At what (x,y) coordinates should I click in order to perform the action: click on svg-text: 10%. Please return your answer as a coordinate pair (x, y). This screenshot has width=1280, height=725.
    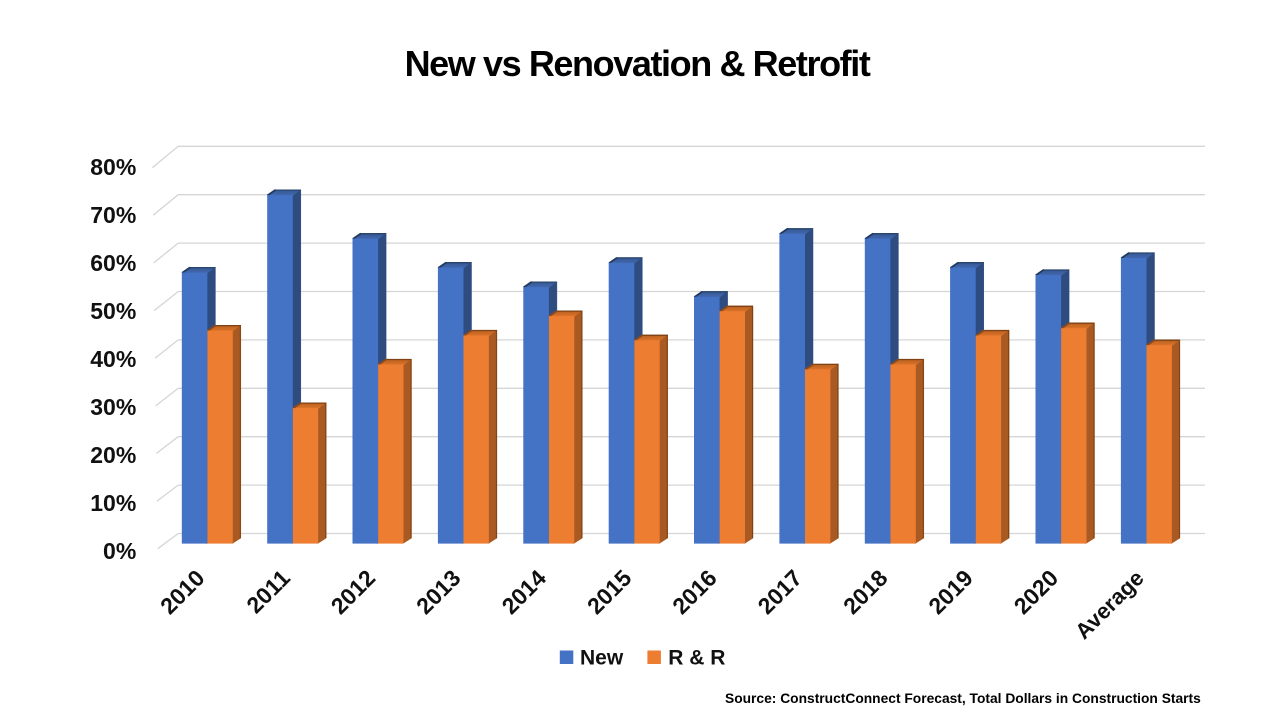
    Looking at the image, I should click on (113, 503).